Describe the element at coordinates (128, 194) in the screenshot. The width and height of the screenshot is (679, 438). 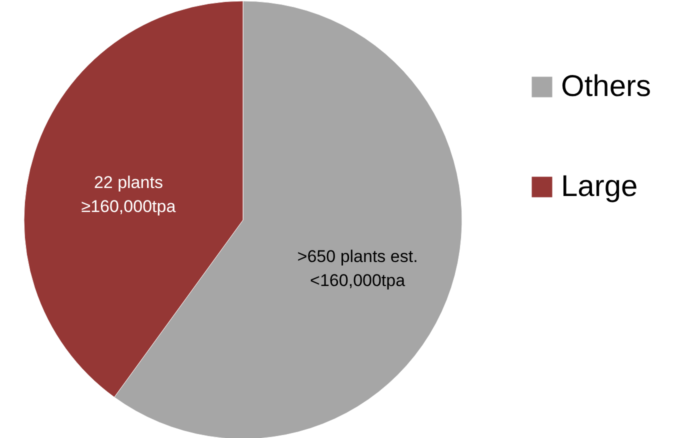
I see `text: 22 plants ≥160,000tpa` at that location.